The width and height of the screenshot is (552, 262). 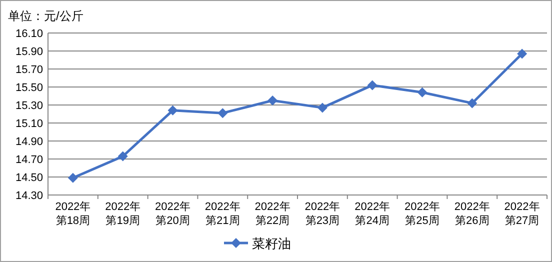 What do you see at coordinates (372, 214) in the screenshot?
I see `x-tick-label: 2022年第24周` at bounding box center [372, 214].